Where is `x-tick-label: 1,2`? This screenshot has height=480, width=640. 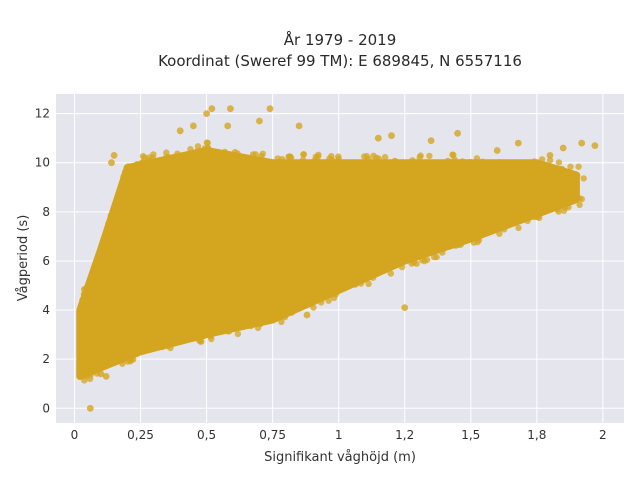 x-tick-label: 1,2 is located at coordinates (404, 435).